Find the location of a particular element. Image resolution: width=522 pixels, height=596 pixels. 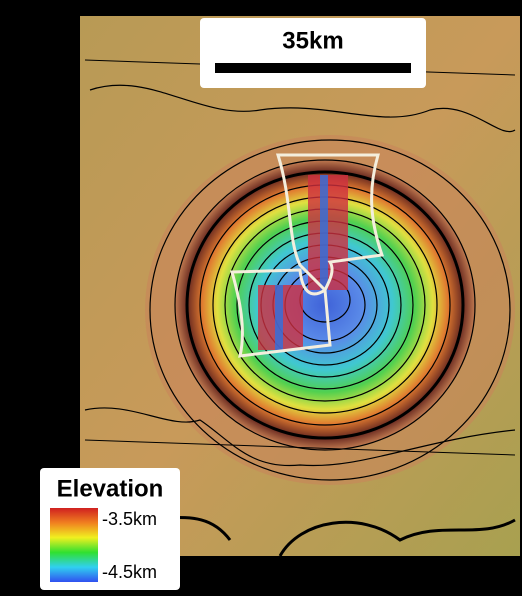

scale-bar: 35km is located at coordinates (313, 53).